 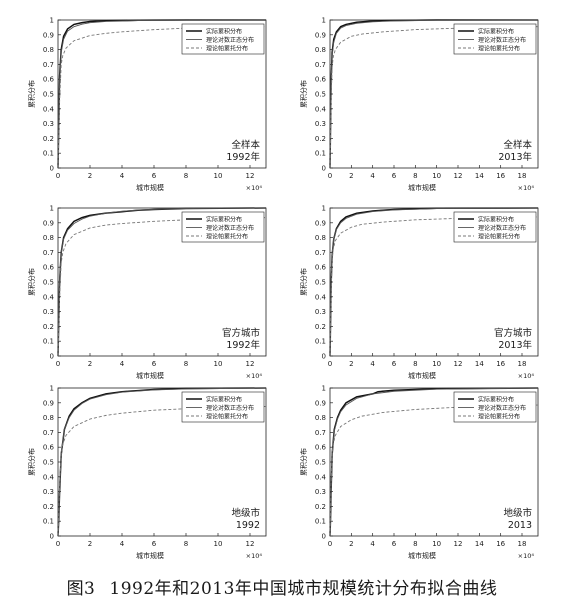 I want to click on y-tick-label: 0.6, so click(x=49, y=268).